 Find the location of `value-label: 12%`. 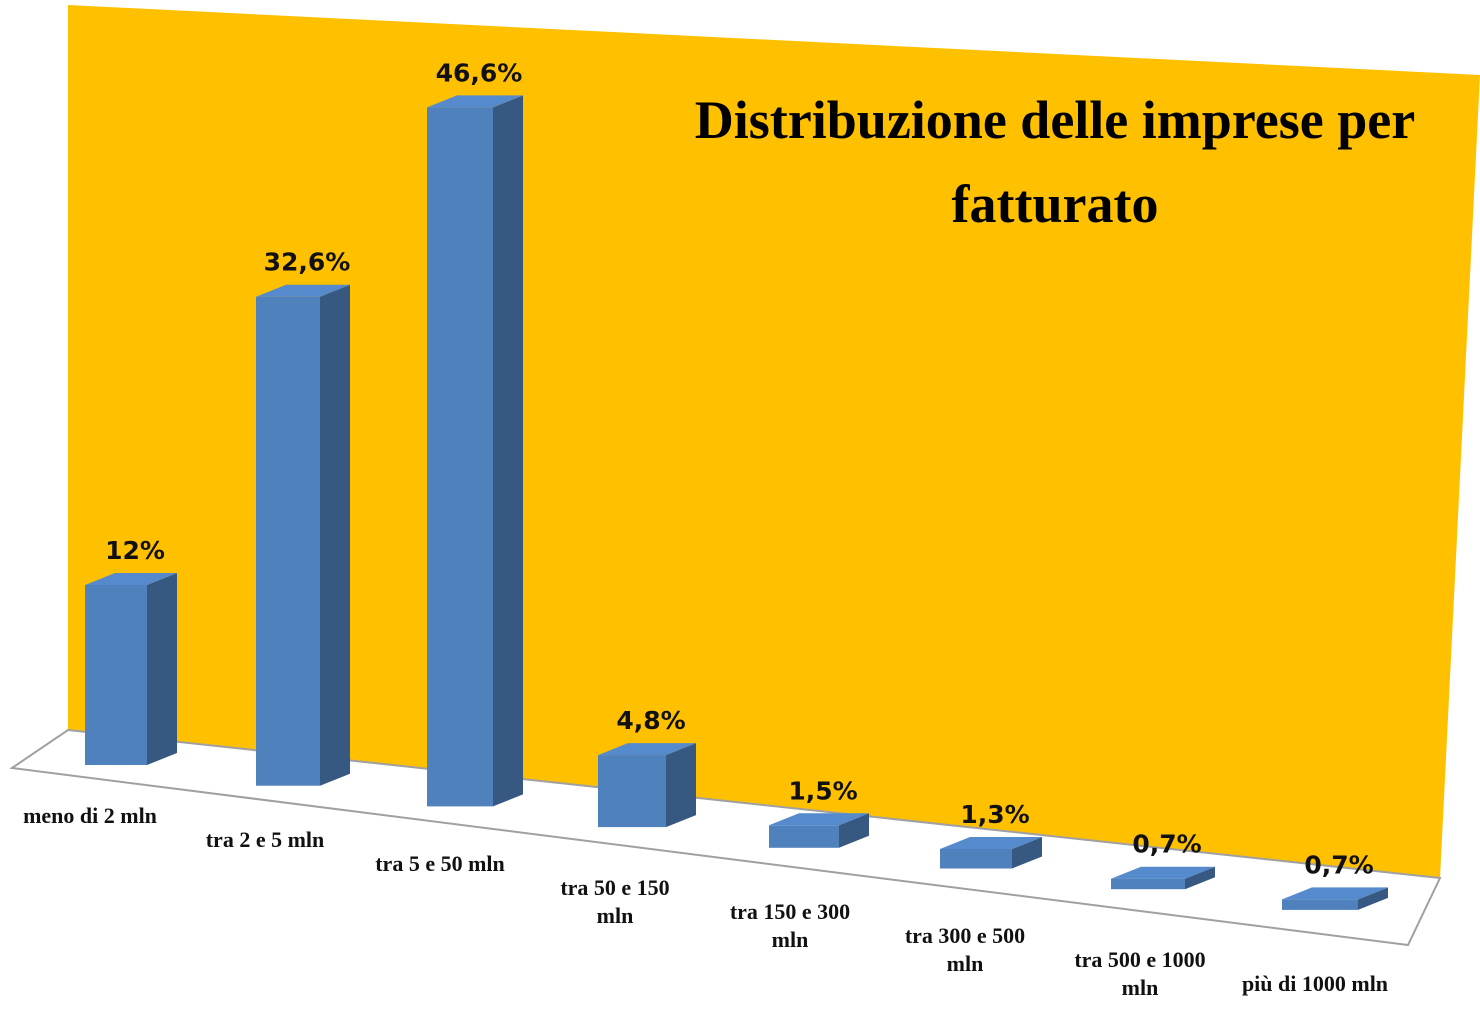

value-label: 12% is located at coordinates (135, 550).